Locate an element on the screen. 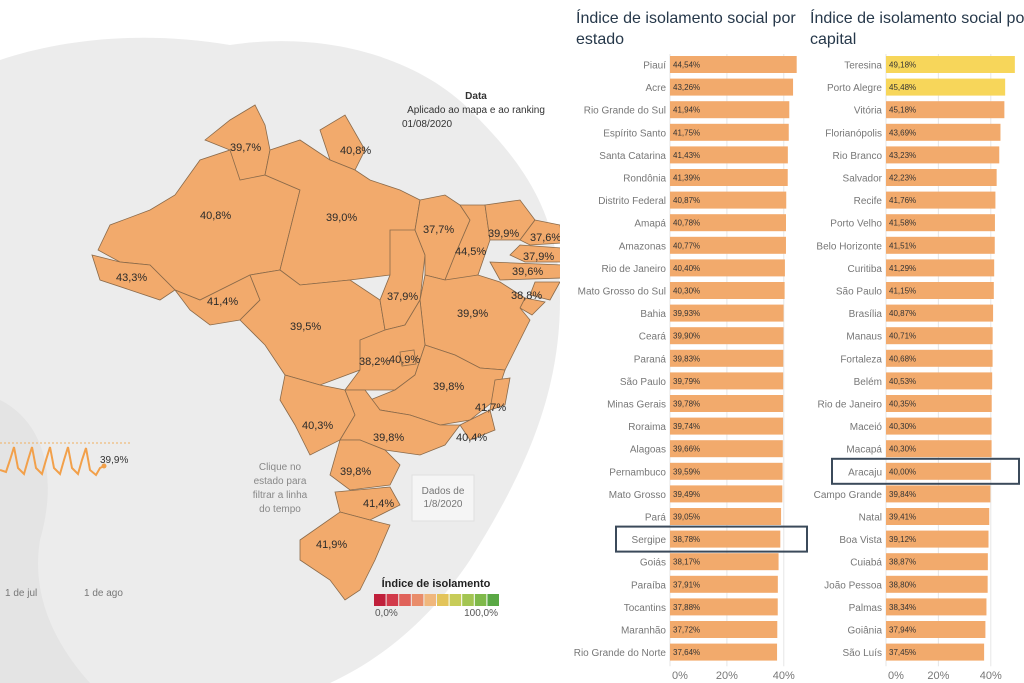  label-distrito-federal: 40,9% is located at coordinates (404, 360).